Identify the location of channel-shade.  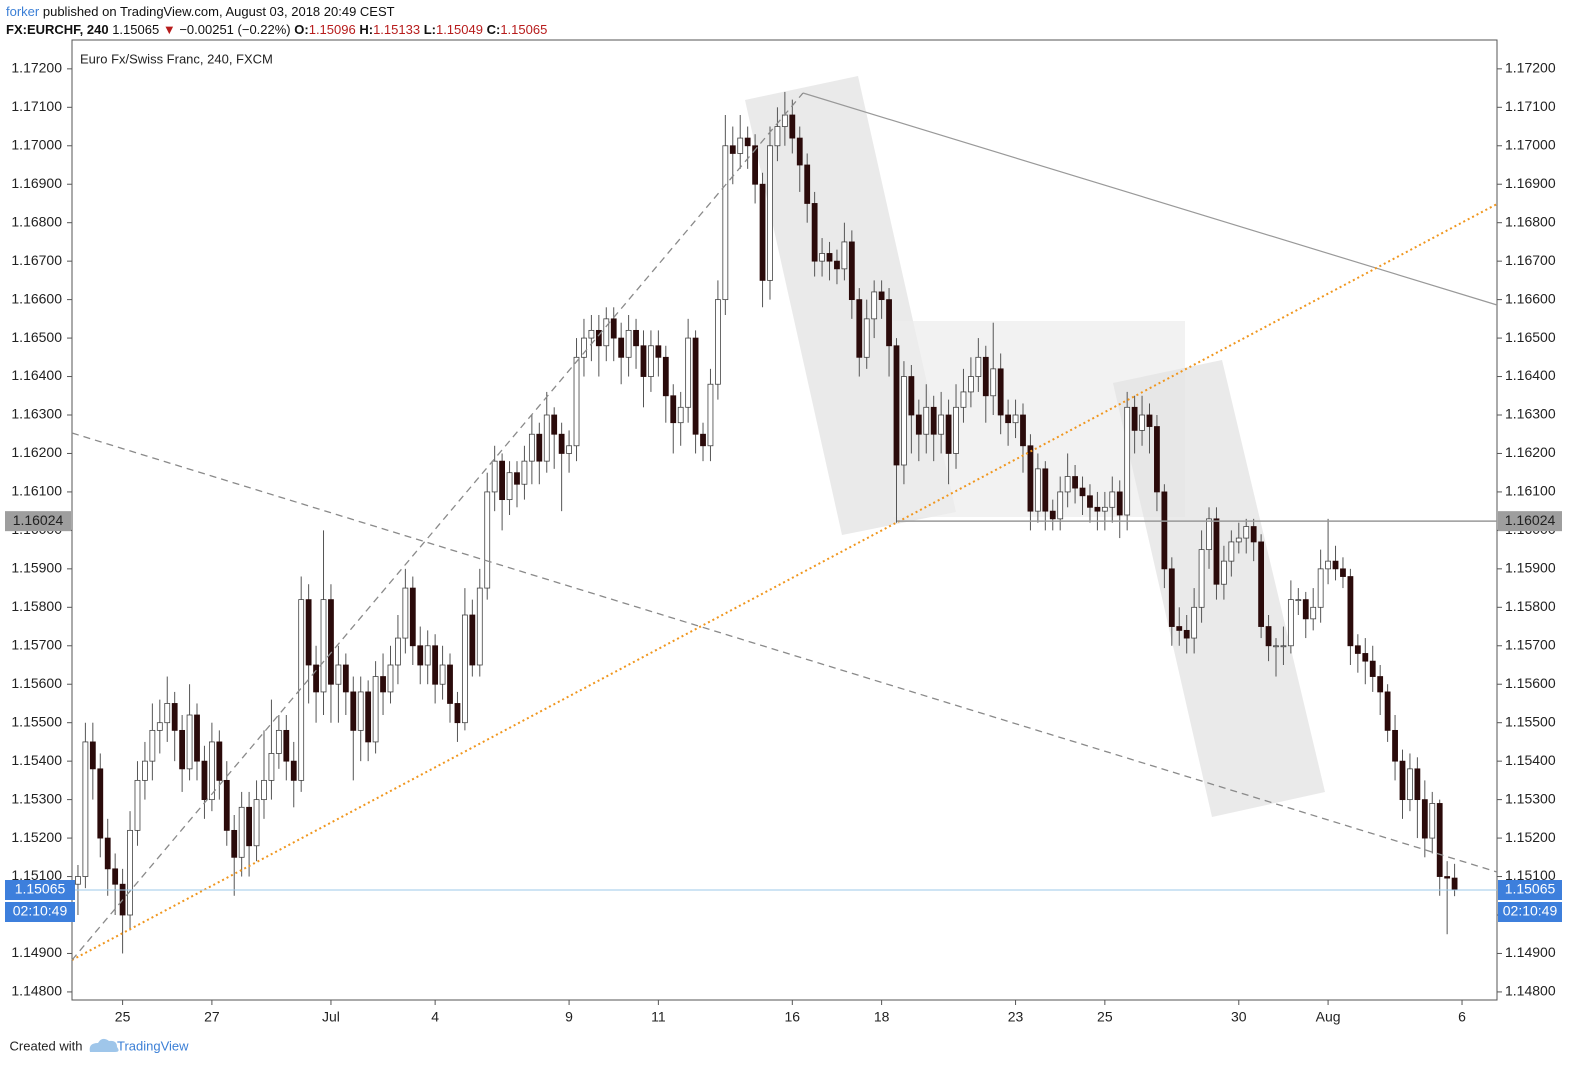
(1219, 588).